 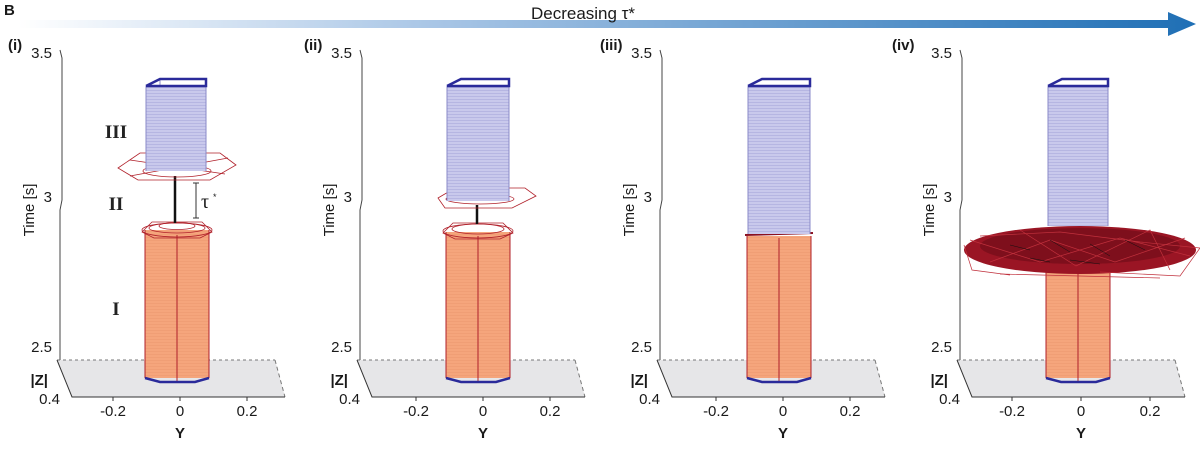 What do you see at coordinates (15, 45) in the screenshot?
I see `panel-label: (i)` at bounding box center [15, 45].